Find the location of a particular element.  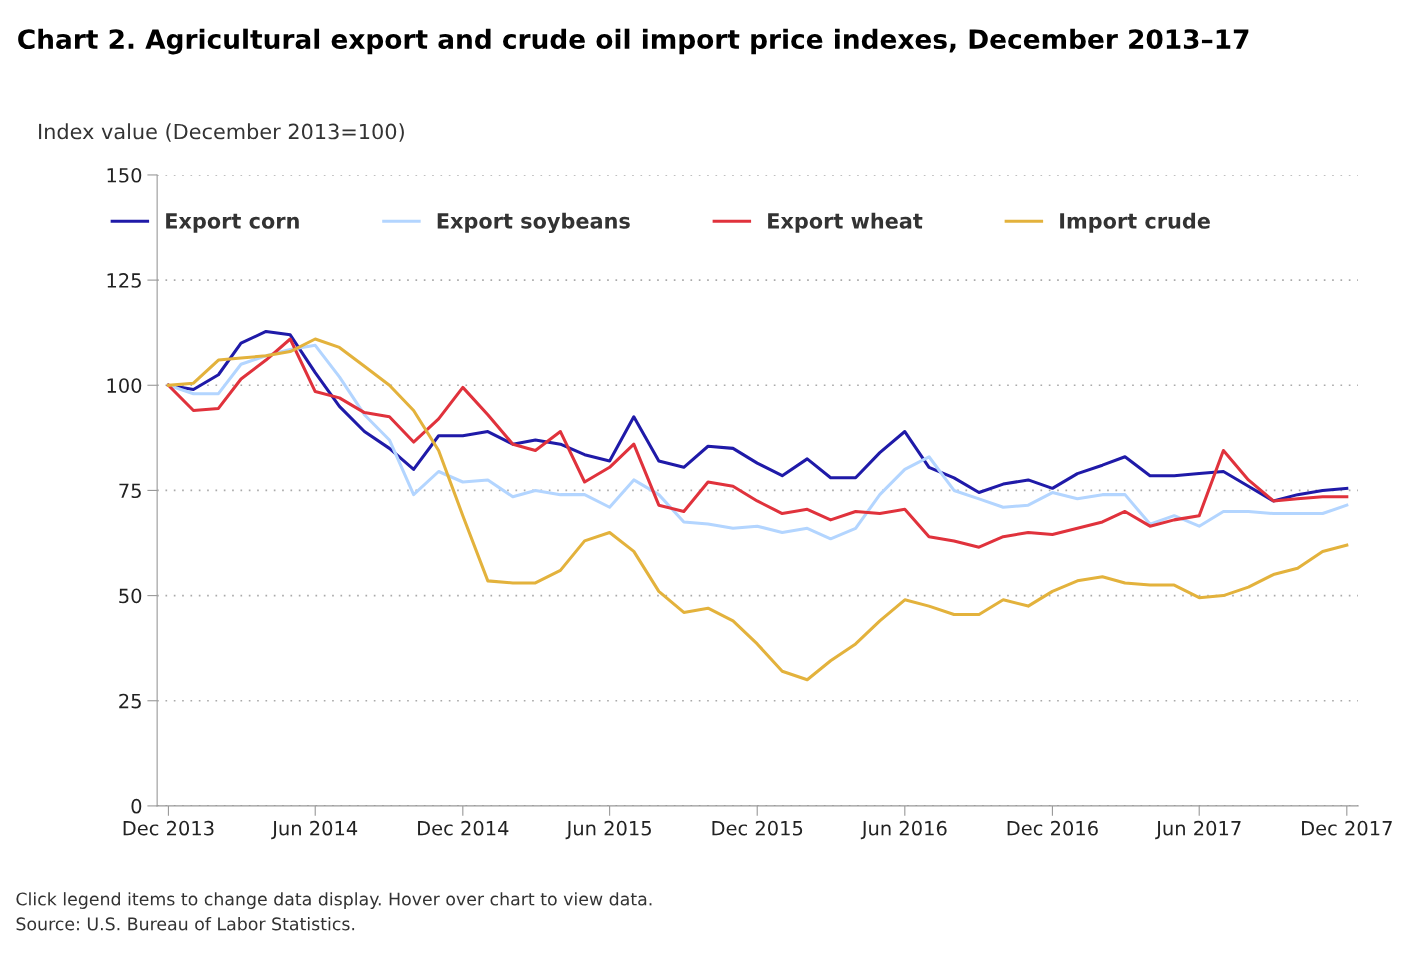

y-tick-label: 75 is located at coordinates (130, 491).